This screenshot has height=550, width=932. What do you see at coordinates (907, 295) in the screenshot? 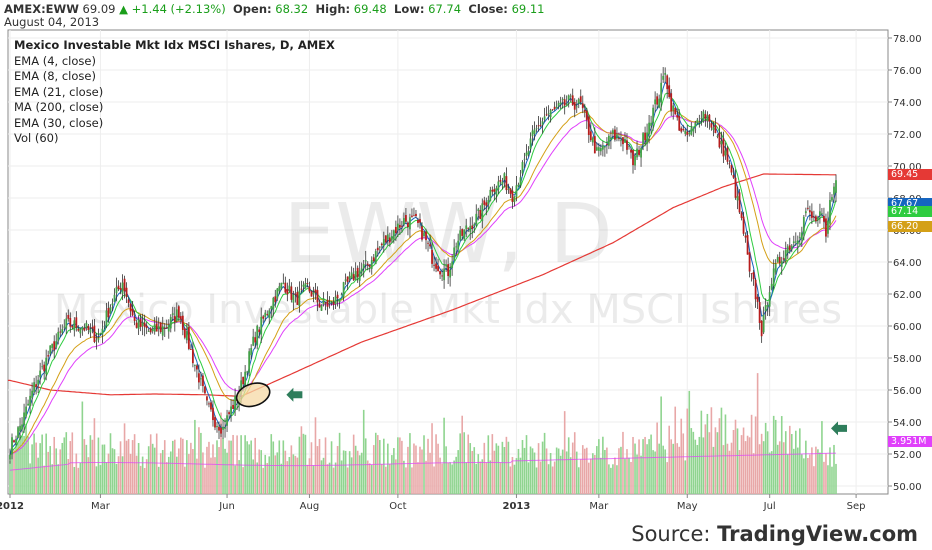
I see `y-tick-label: 62.00` at bounding box center [907, 295].